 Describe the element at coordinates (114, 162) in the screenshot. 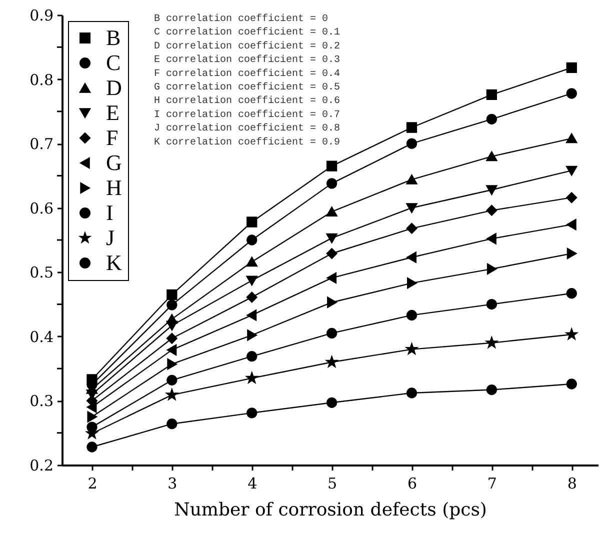

I see `legend-label: G` at that location.